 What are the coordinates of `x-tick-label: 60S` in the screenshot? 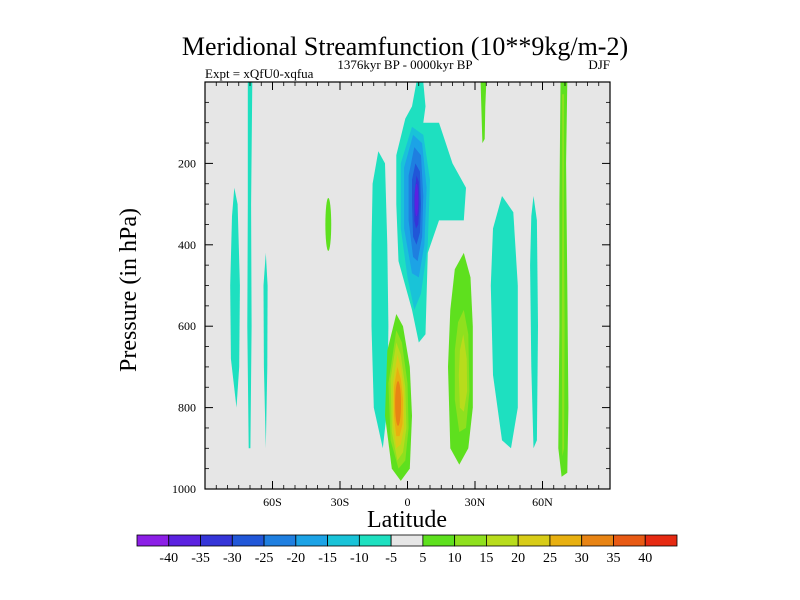 It's located at (272, 502).